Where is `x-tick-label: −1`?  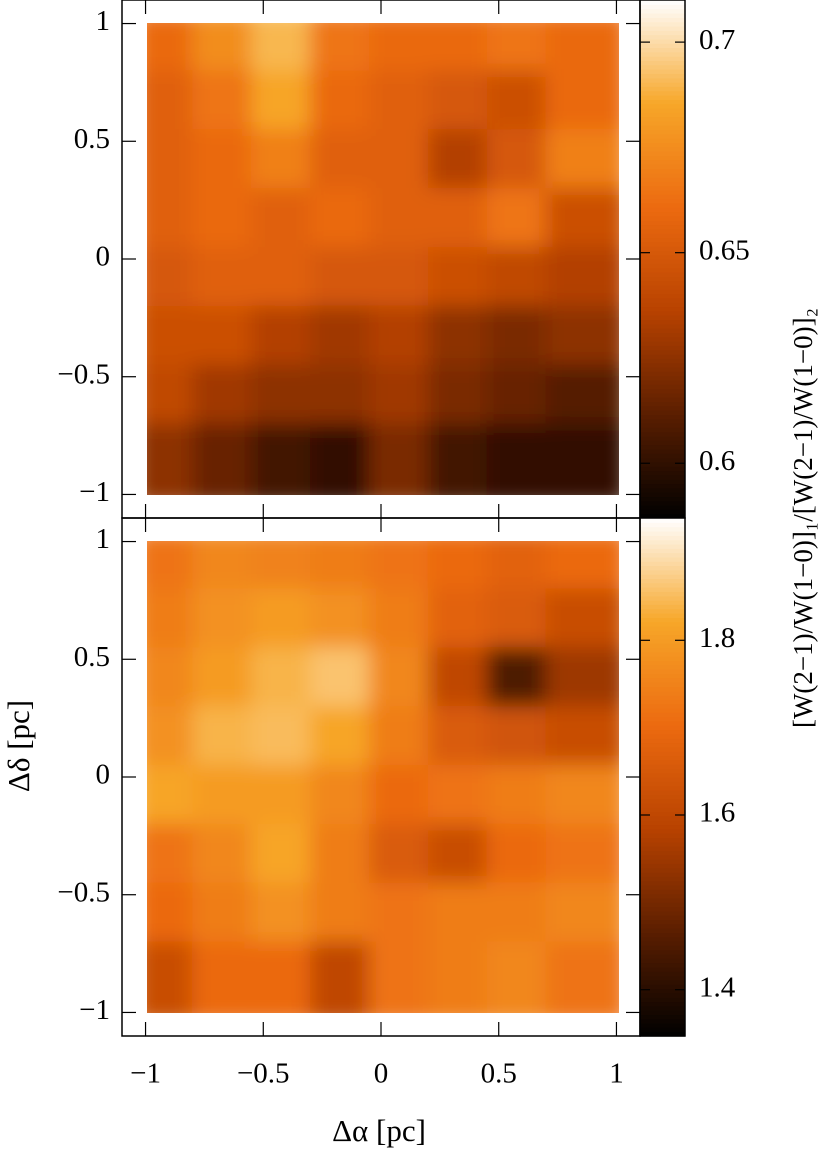
x-tick-label: −1 is located at coordinates (145, 1074).